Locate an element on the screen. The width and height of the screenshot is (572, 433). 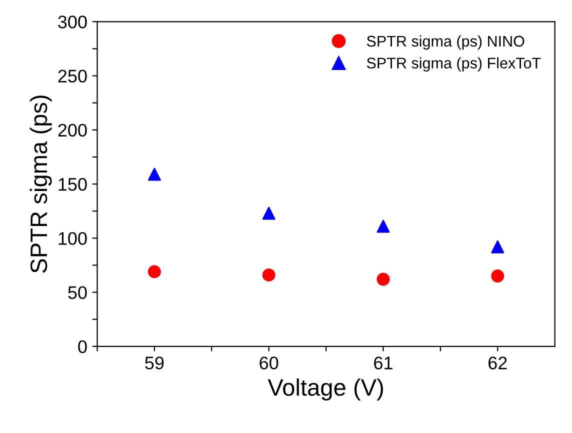
y-tick-label: 150 is located at coordinates (72, 184).